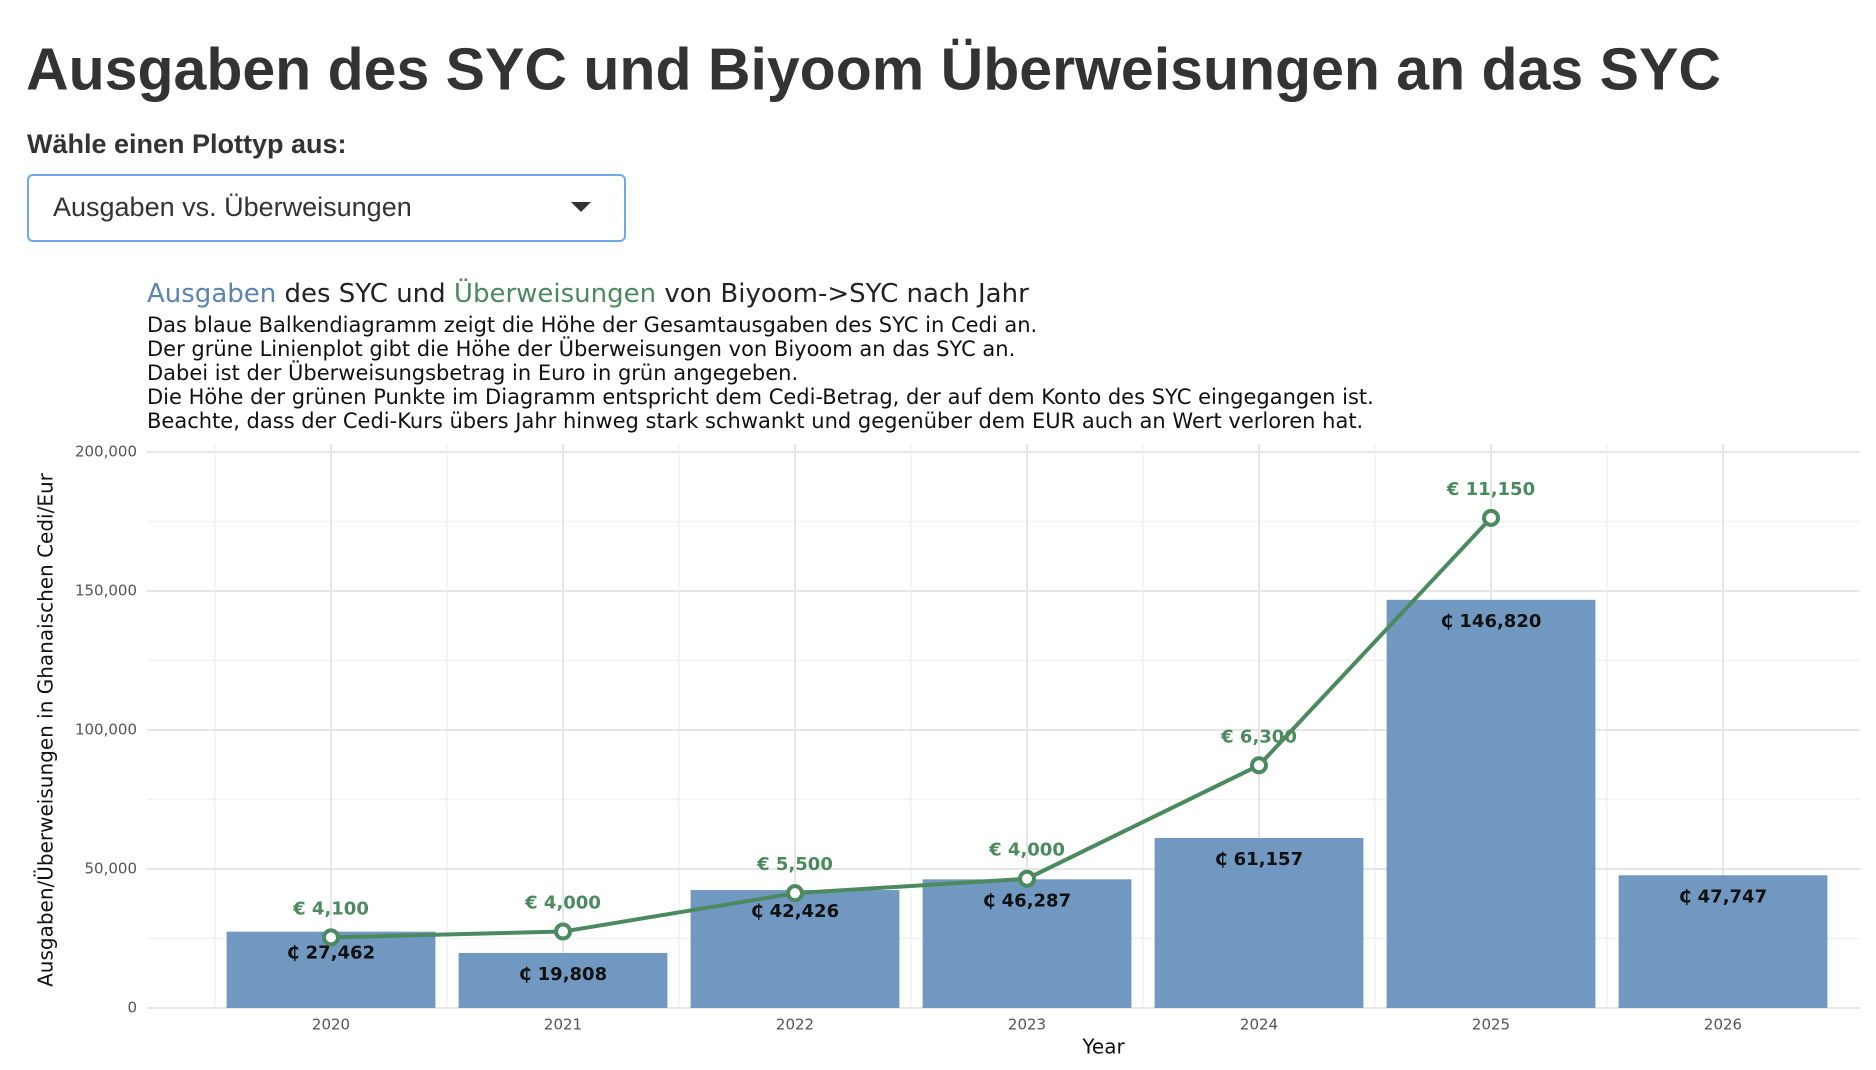 This screenshot has height=1070, width=1876. I want to click on title-part: von Biyoom->SYC nach Jahr, so click(842, 294).